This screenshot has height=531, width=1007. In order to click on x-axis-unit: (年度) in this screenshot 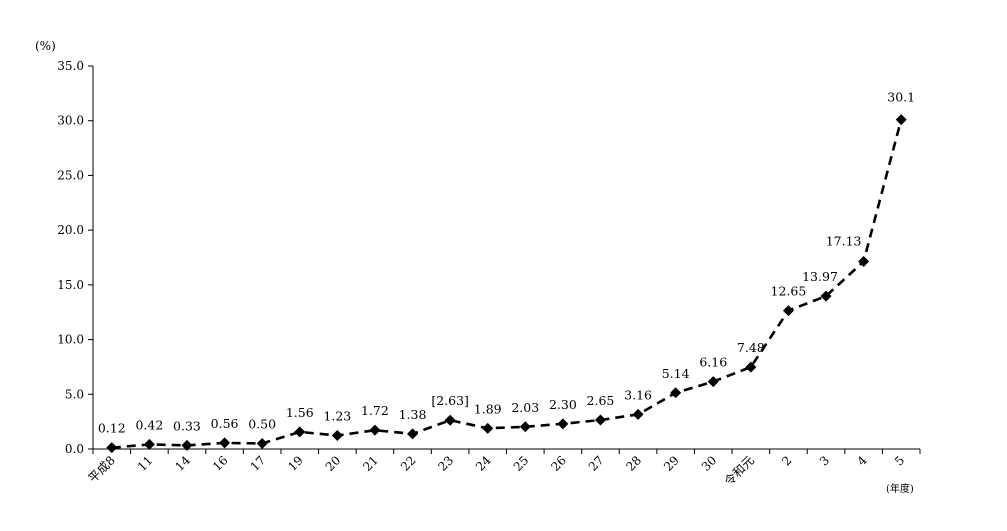, I will do `click(900, 488)`.